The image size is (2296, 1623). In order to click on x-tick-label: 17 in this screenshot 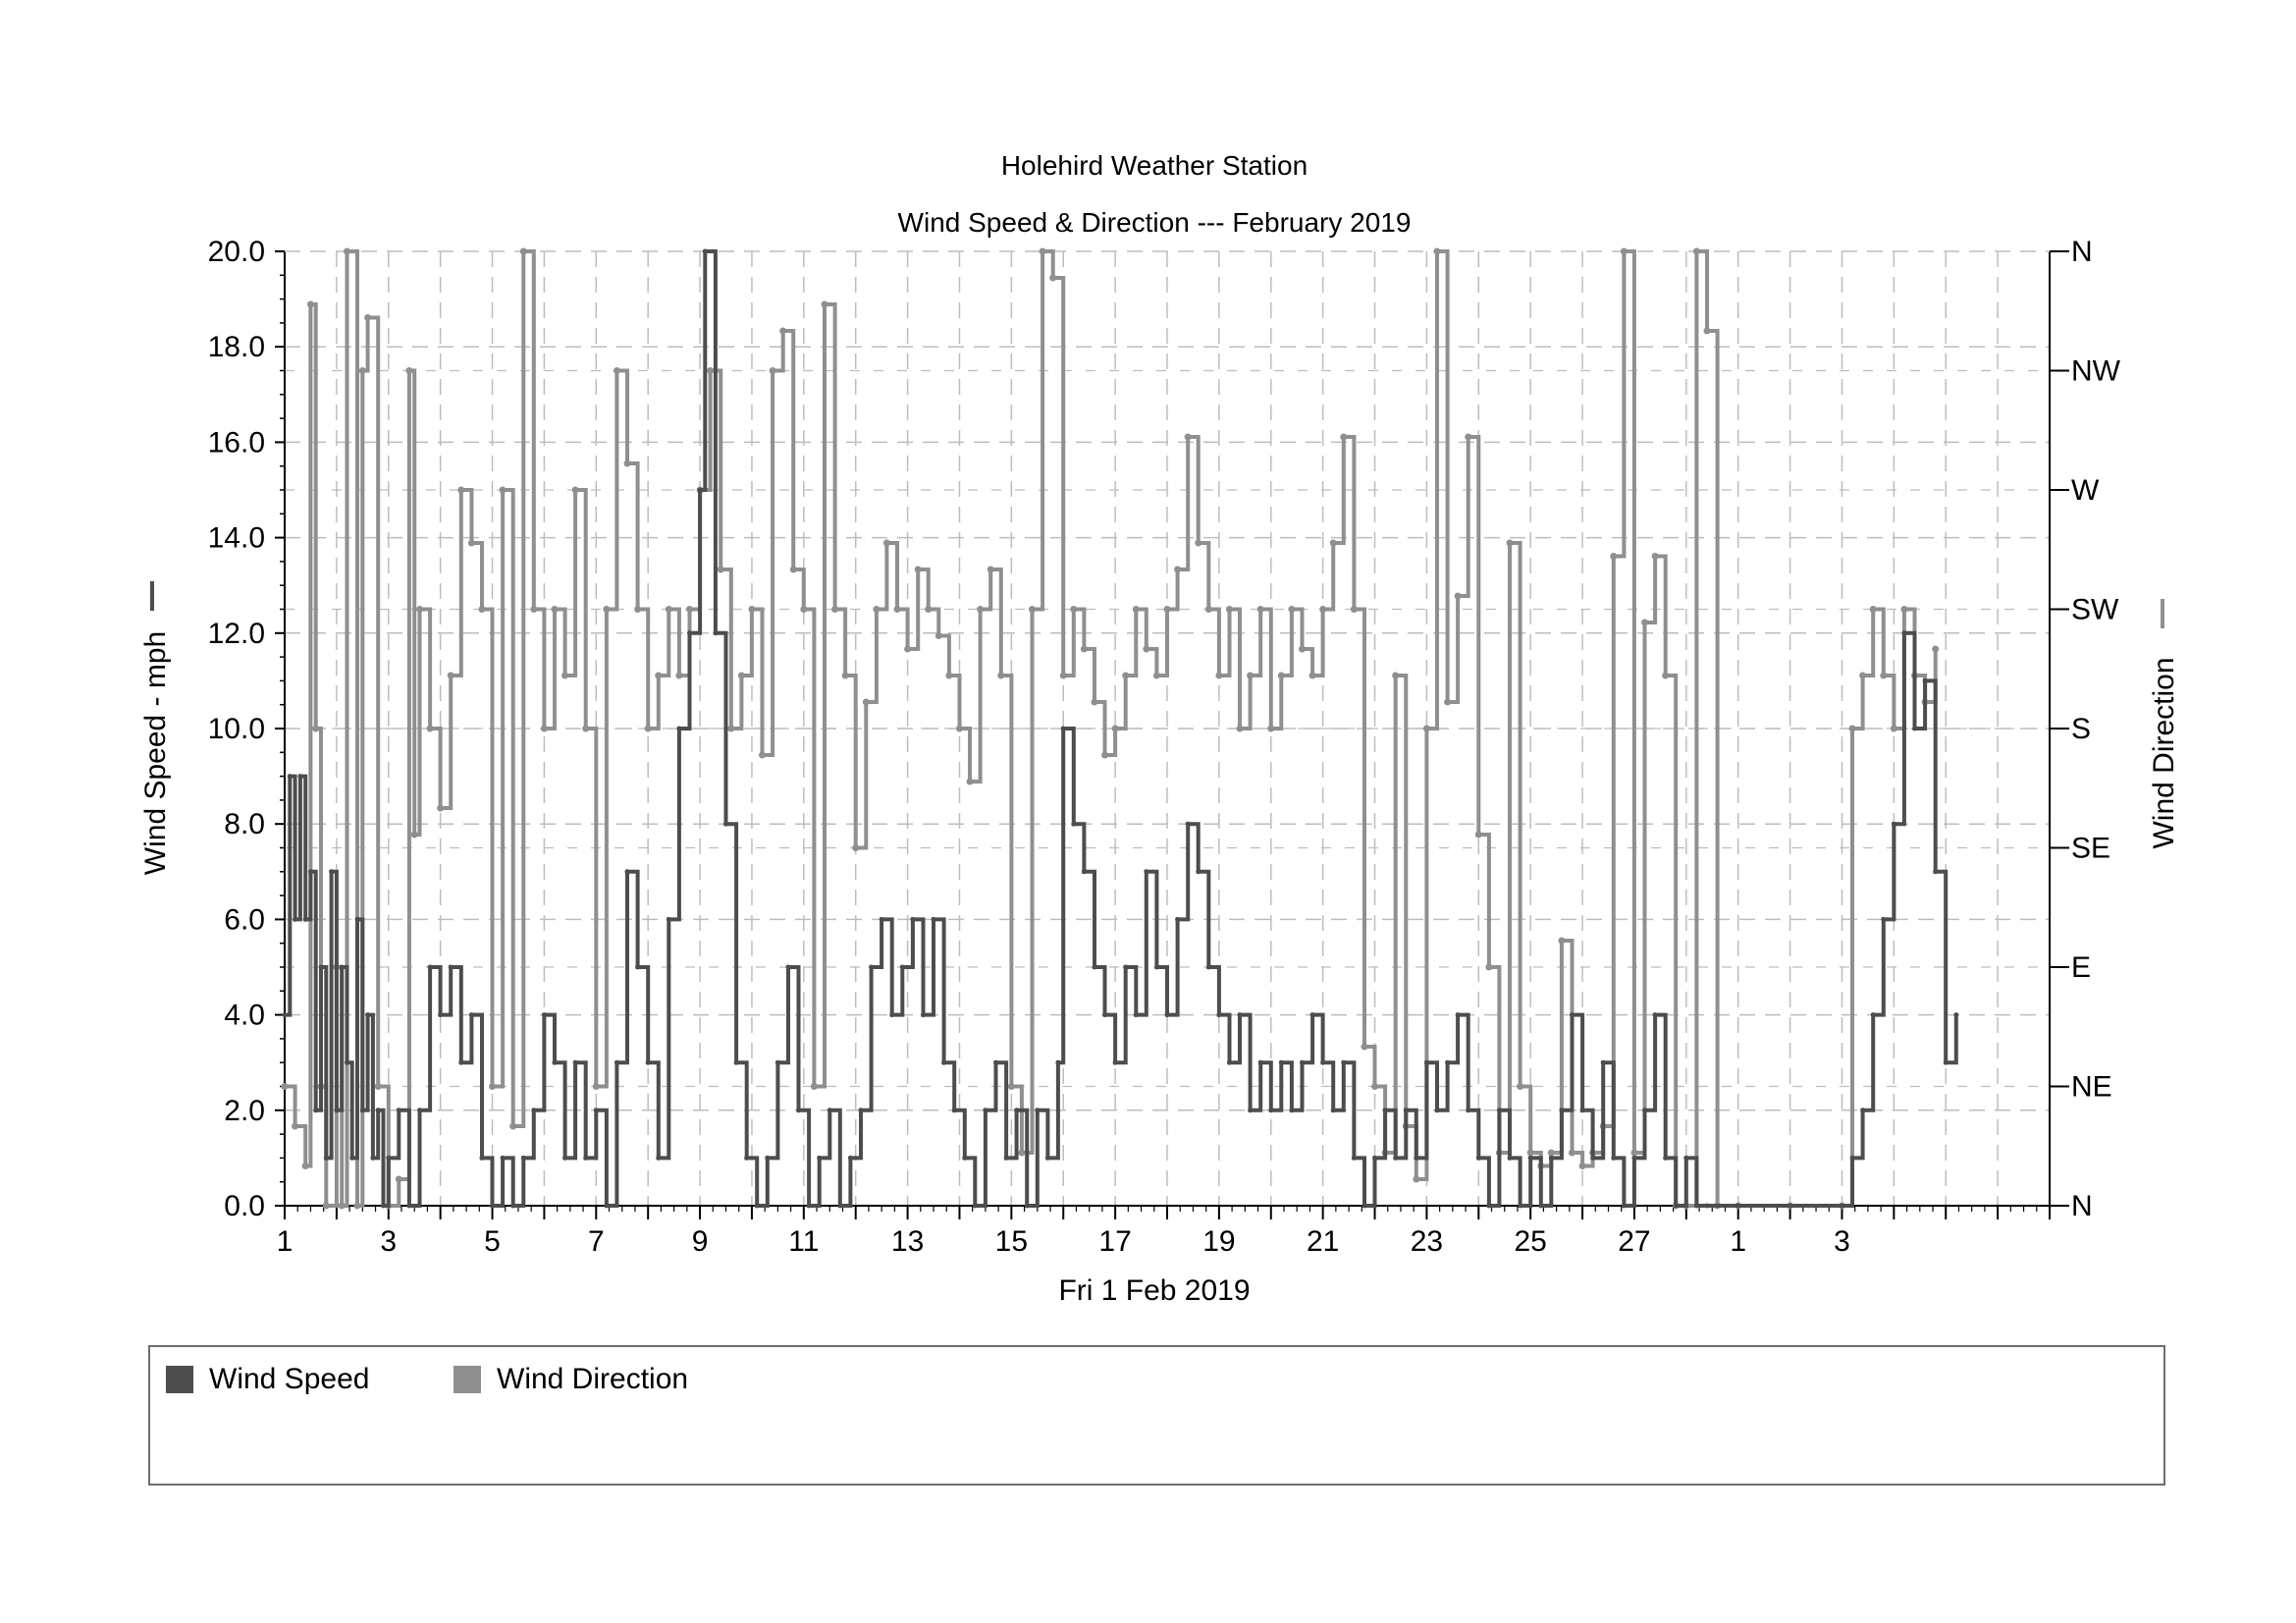, I will do `click(1114, 1241)`.